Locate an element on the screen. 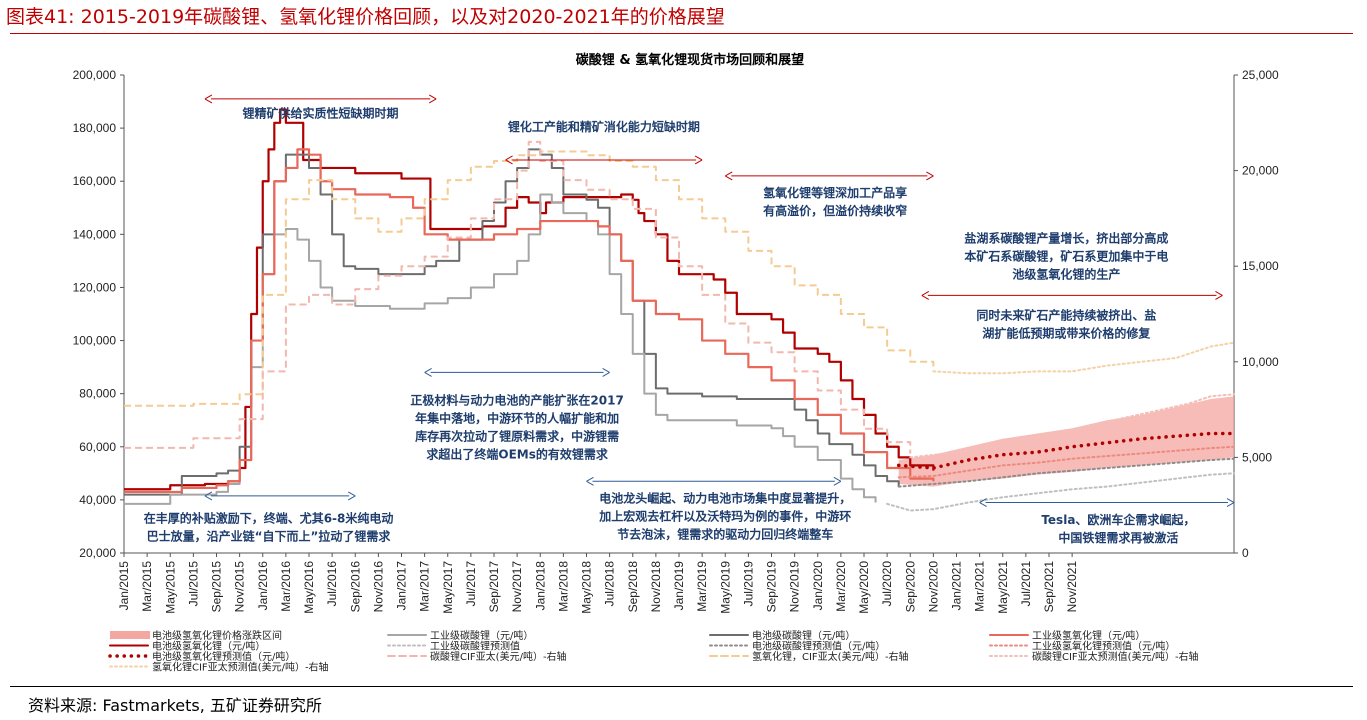  x-tick-label: Jul/2018 is located at coordinates (610, 584).